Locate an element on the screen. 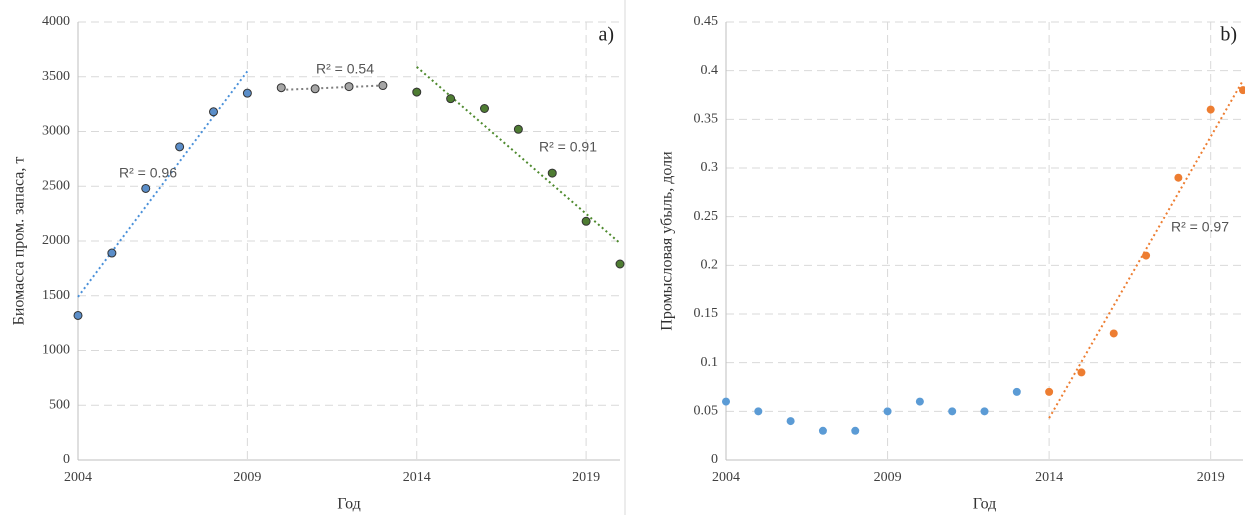  r2-annotation: R² = 0.96 is located at coordinates (148, 173).